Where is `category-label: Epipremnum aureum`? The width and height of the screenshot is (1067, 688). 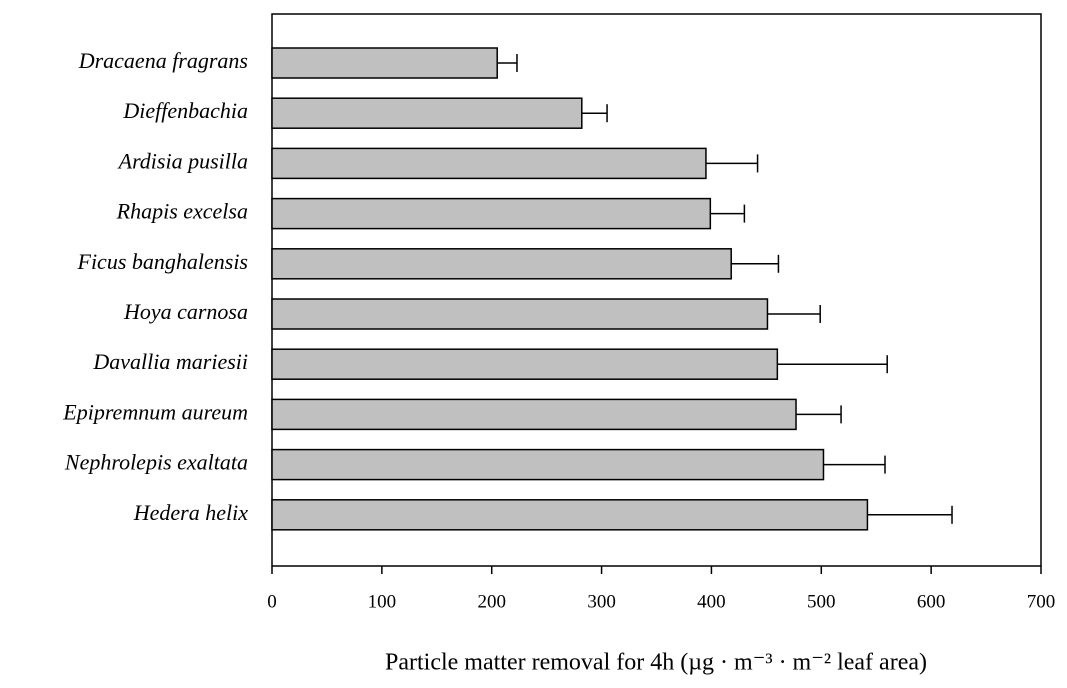
category-label: Epipremnum aureum is located at coordinates (155, 411).